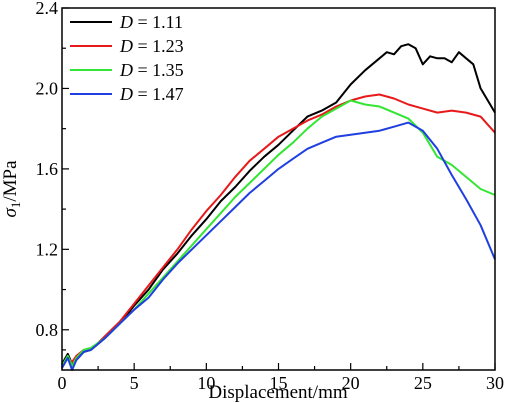 The image size is (505, 403). I want to click on y-axis-label-symbol: σ, so click(10, 213).